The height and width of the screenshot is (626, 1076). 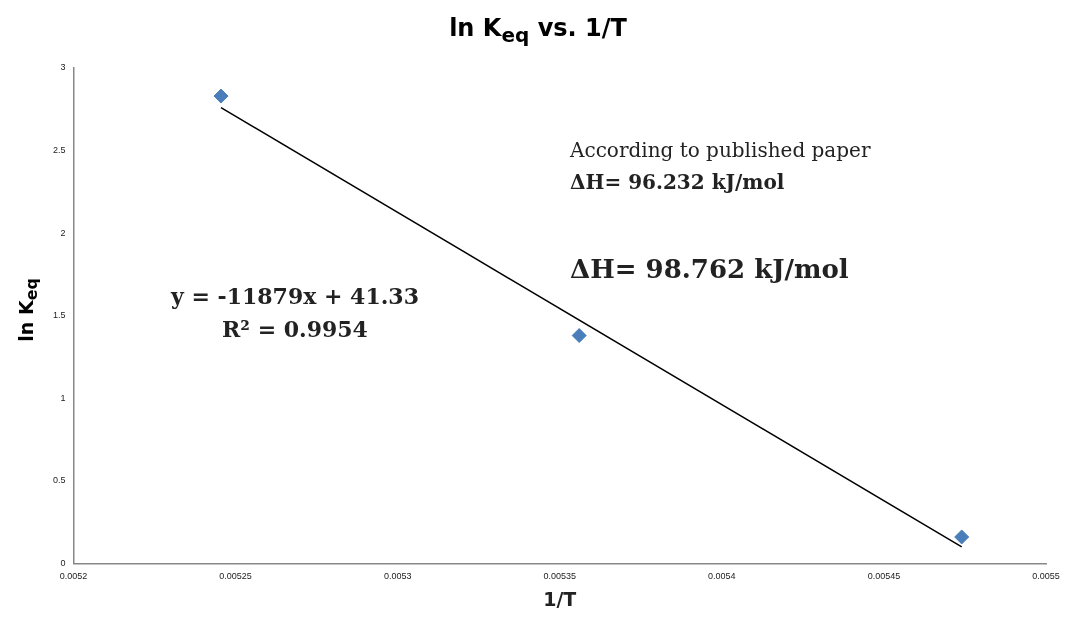 What do you see at coordinates (722, 576) in the screenshot?
I see `x-tick-label: 0.0054` at bounding box center [722, 576].